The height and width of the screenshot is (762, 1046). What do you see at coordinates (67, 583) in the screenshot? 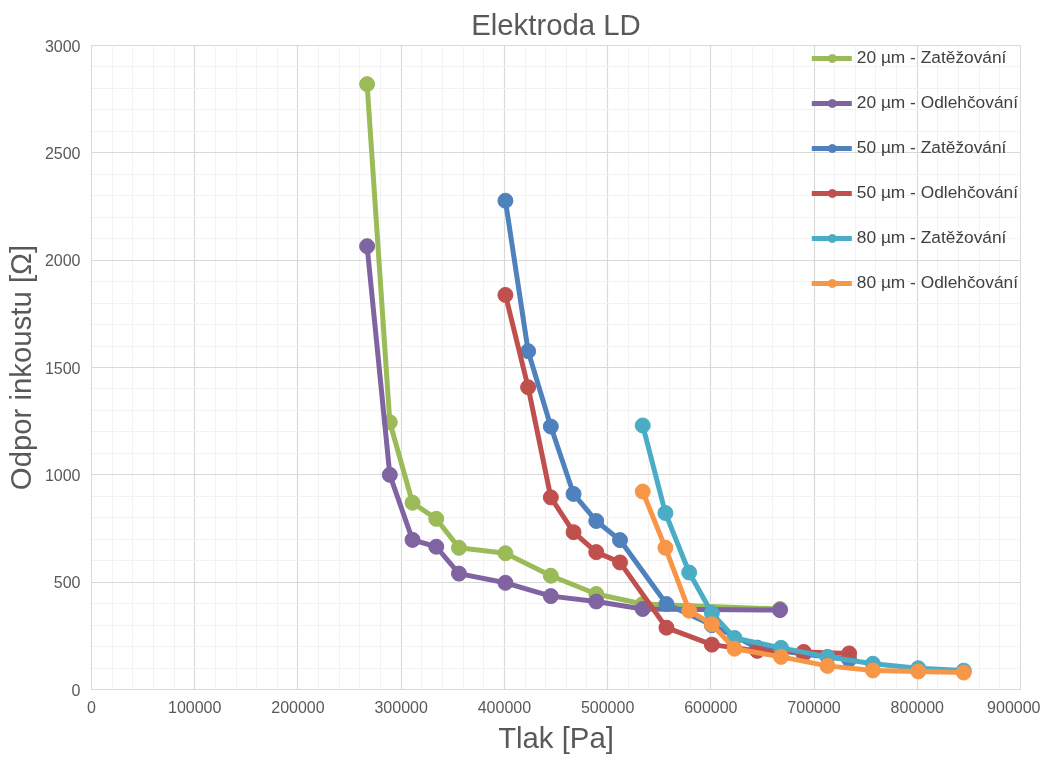
I see `y-tick-label: 500` at bounding box center [67, 583].